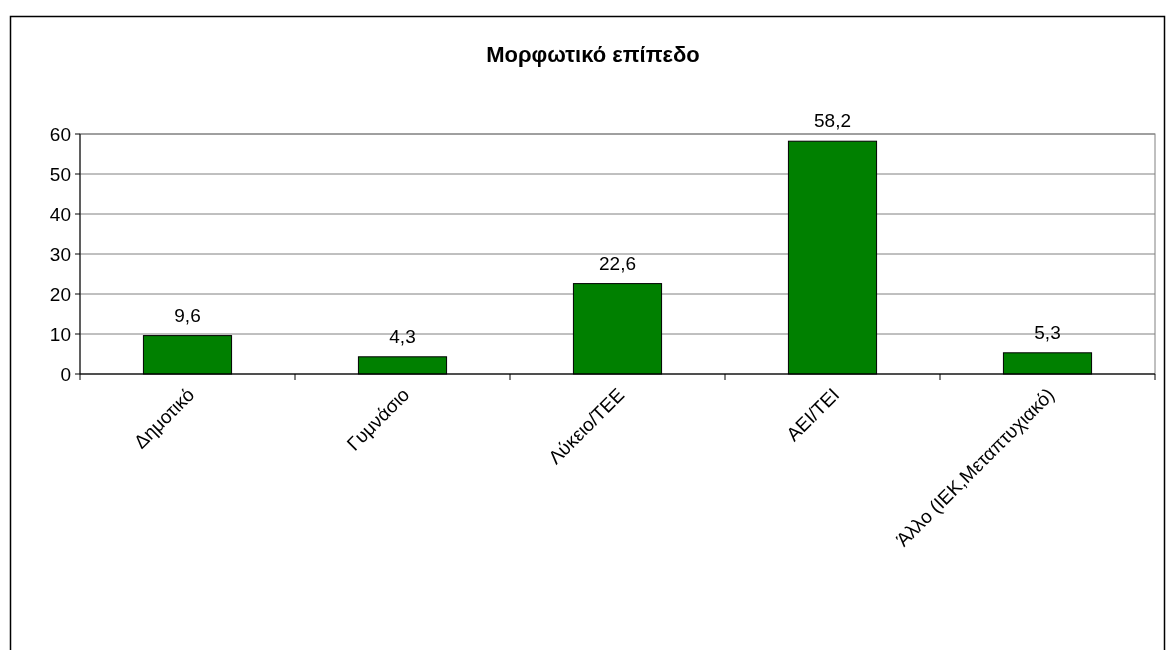  Describe the element at coordinates (60, 174) in the screenshot. I see `y-tick-label: 50` at that location.